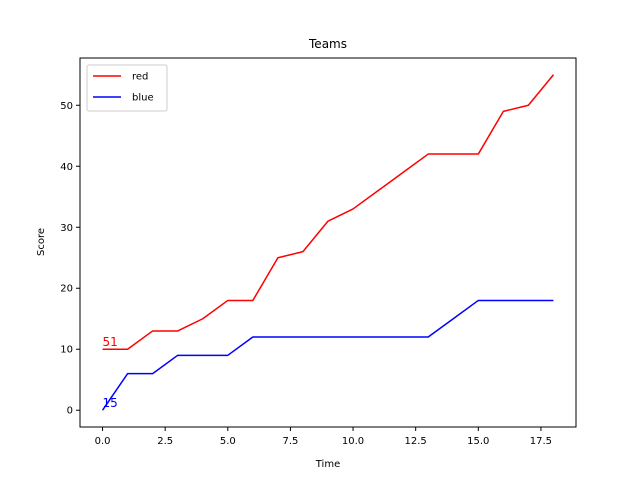 This screenshot has width=640, height=480. Describe the element at coordinates (110, 342) in the screenshot. I see `data-annotation: 51` at that location.